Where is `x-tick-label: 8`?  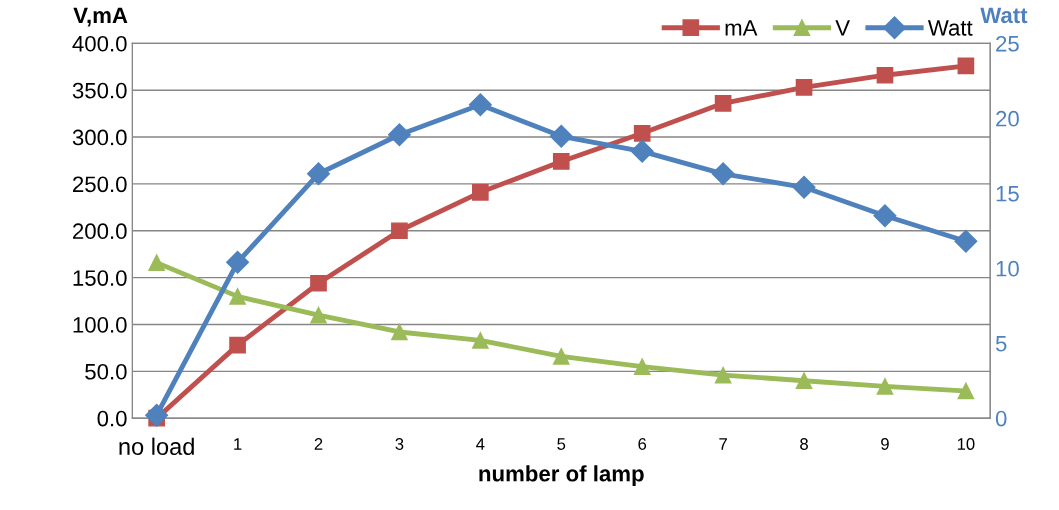
x-tick-label: 8 is located at coordinates (804, 444).